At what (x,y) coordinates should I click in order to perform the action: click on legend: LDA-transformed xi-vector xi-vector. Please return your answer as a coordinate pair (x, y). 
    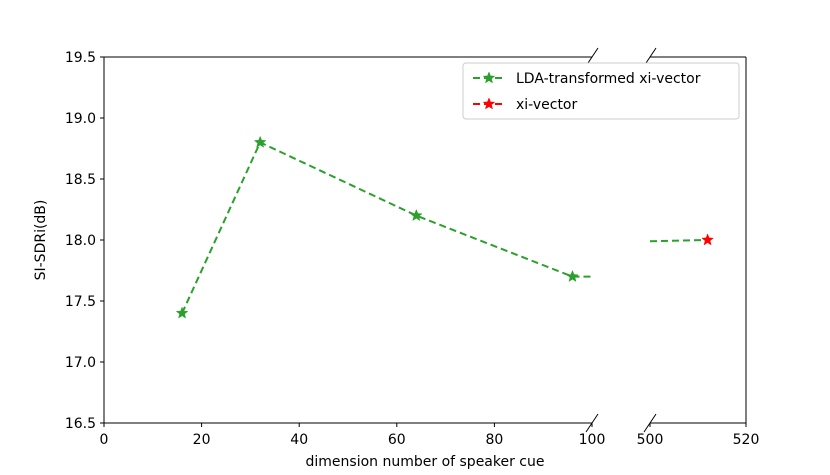
    Looking at the image, I should click on (601, 91).